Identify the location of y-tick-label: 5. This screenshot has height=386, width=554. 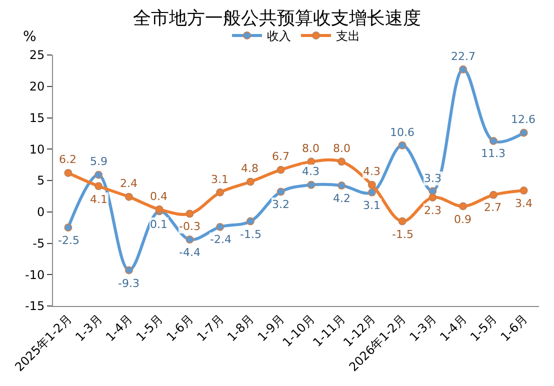
(40, 181).